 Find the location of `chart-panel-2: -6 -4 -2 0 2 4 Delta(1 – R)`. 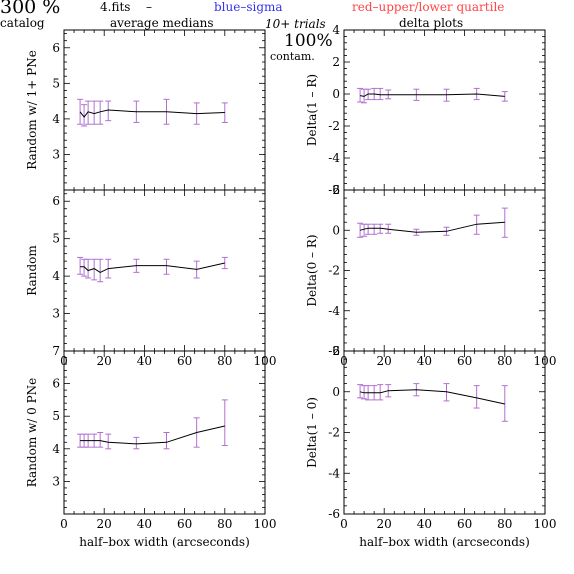

chart-panel-2: -6 -4 -2 0 2 4 Delta(1 – R) is located at coordinates (425, 110).